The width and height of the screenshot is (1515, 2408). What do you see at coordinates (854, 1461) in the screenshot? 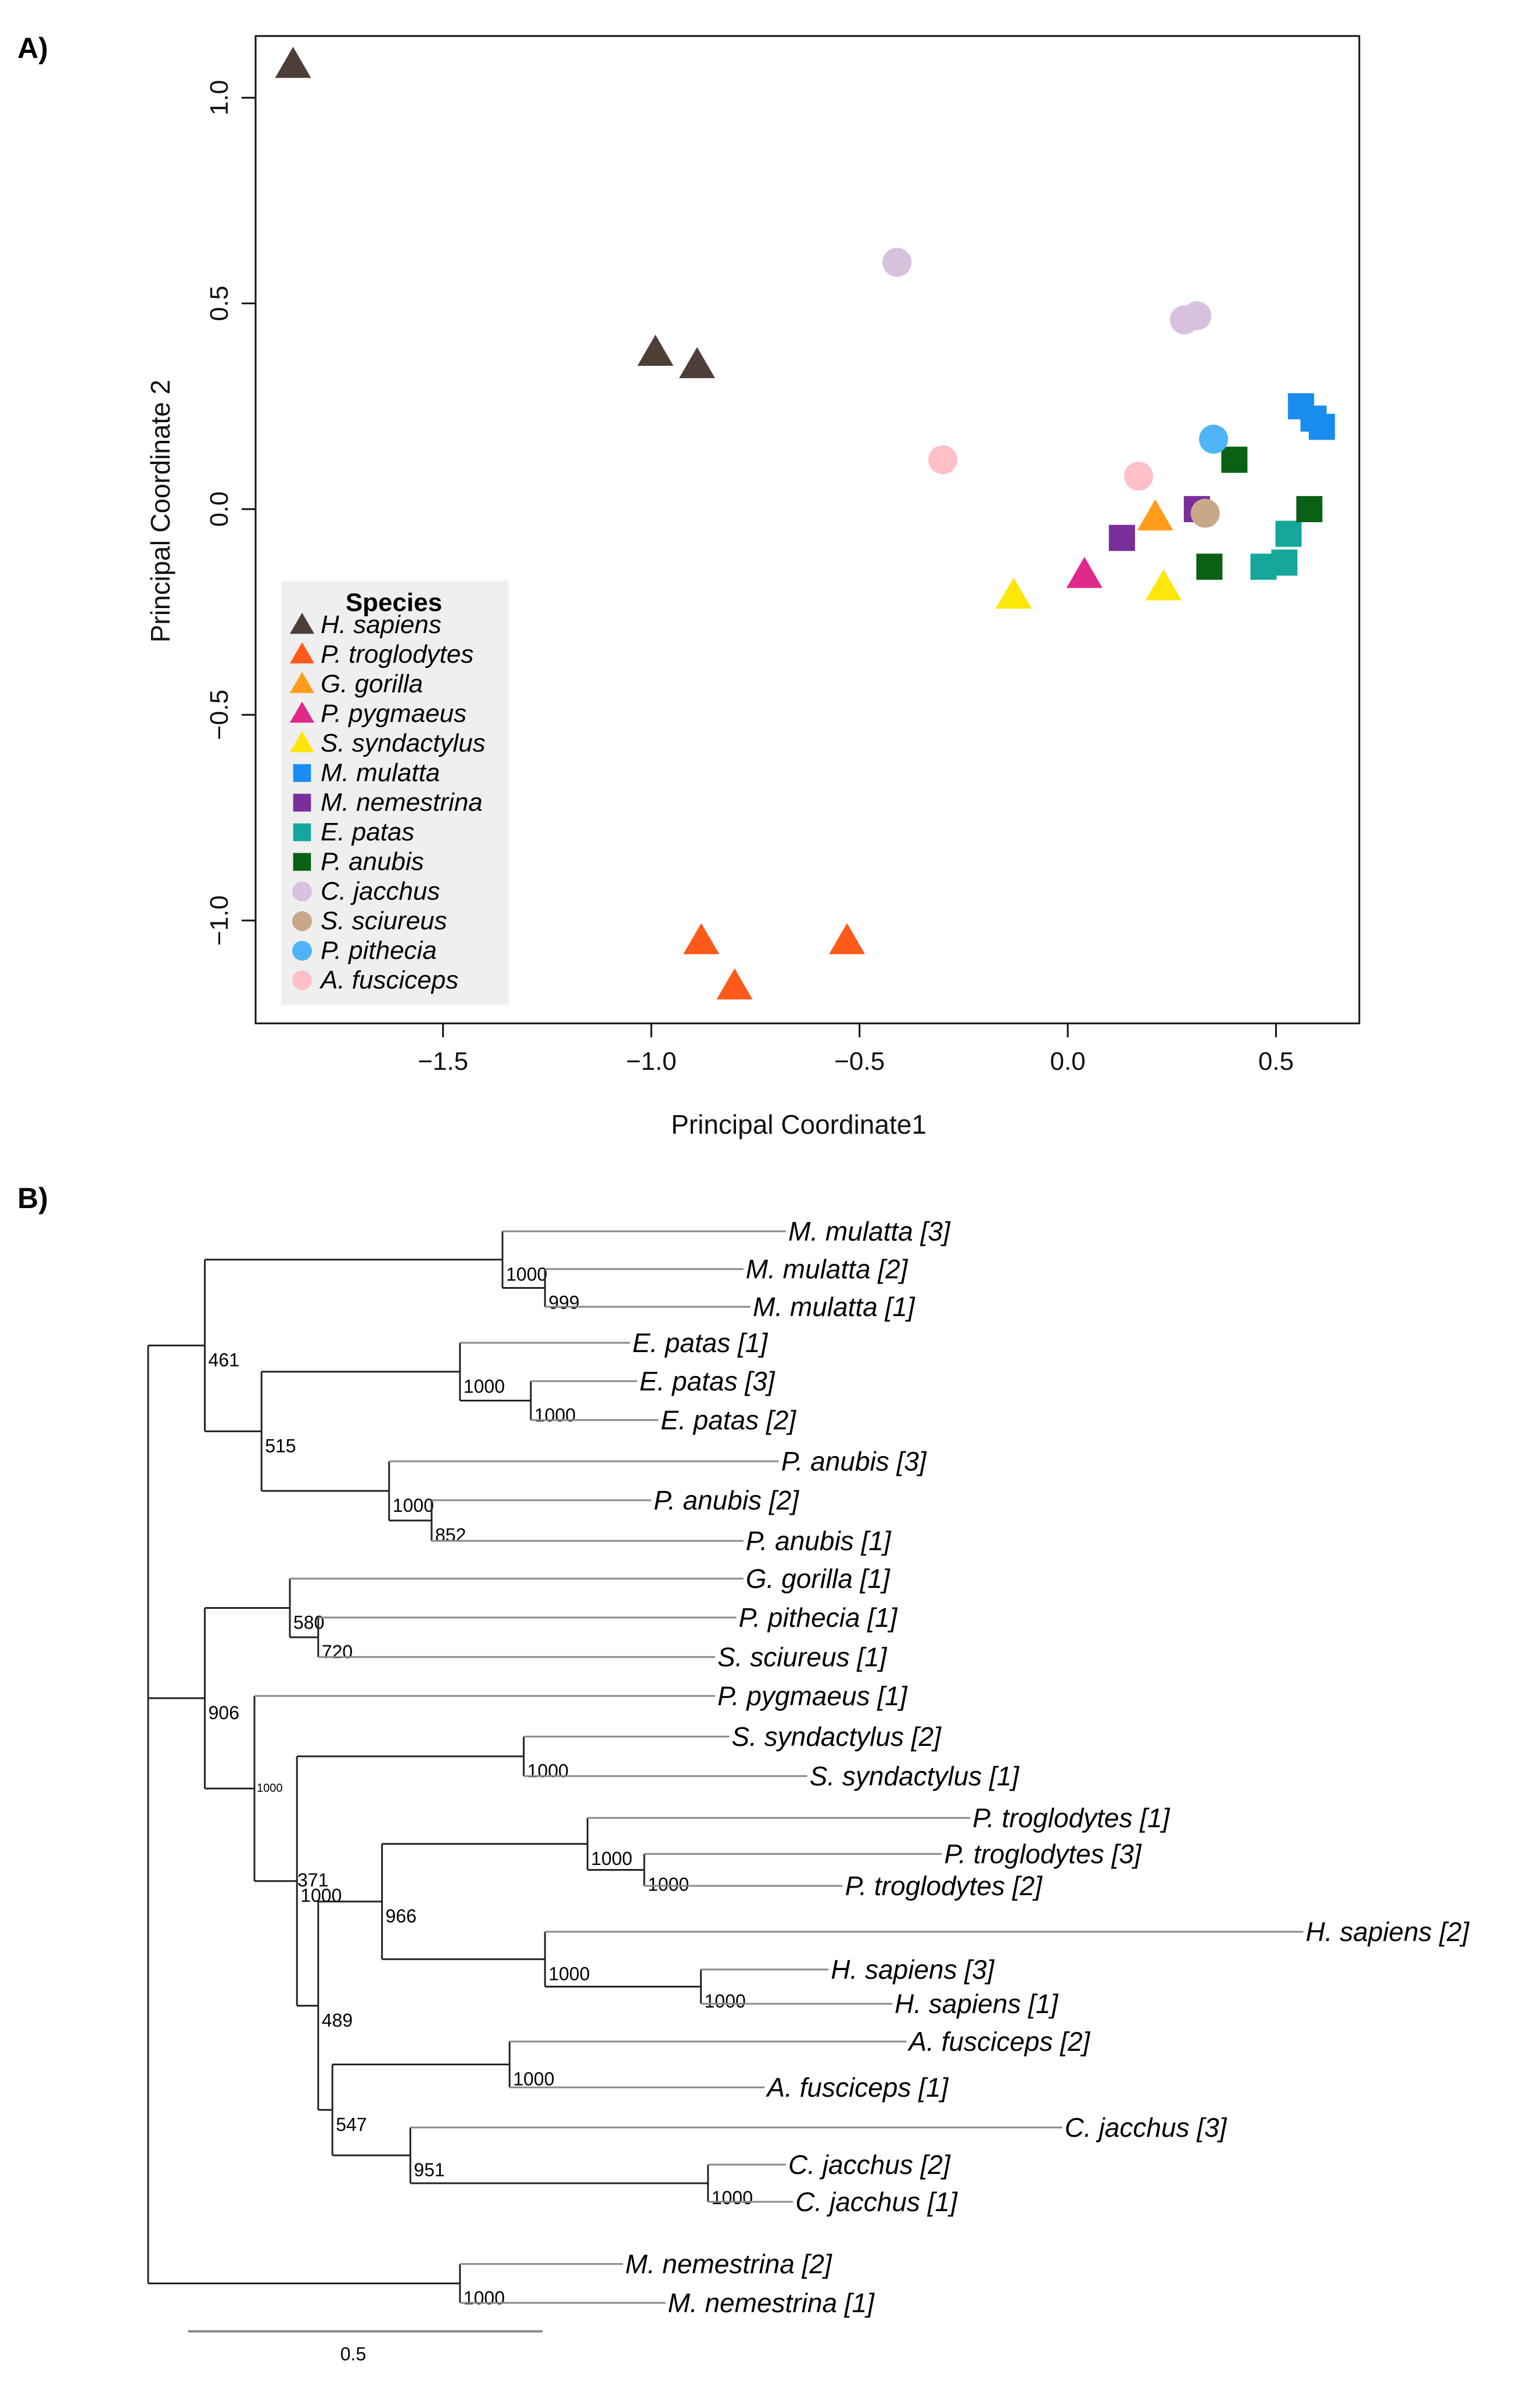
I see `tree-leaf-label: P. anubis [3]` at bounding box center [854, 1461].